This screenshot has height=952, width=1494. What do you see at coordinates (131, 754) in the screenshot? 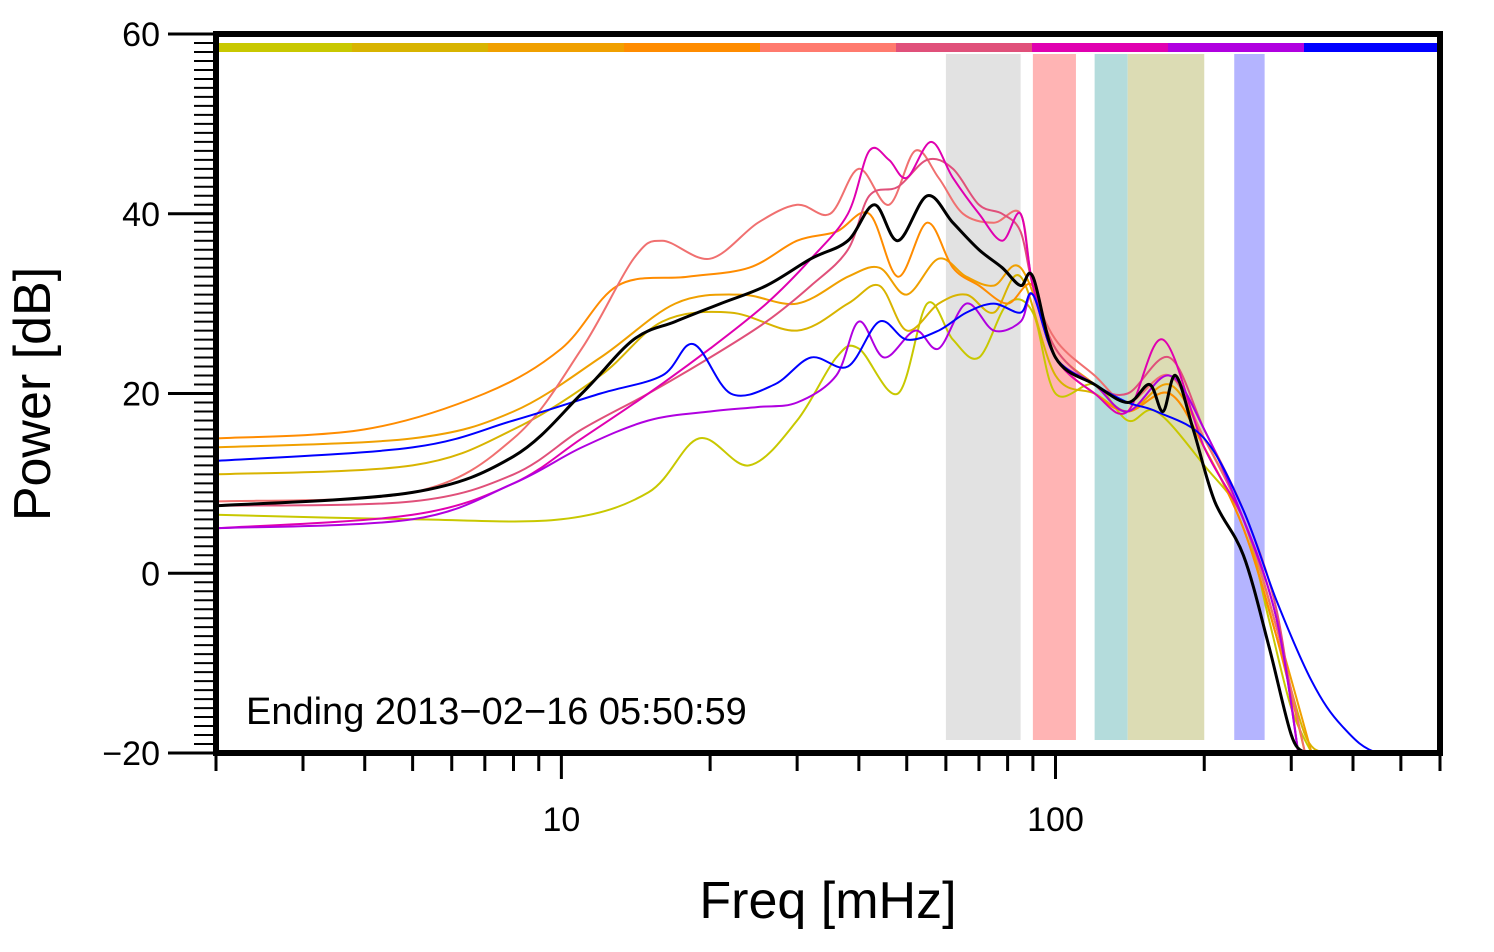
I see `y-tick-label: −20` at bounding box center [131, 754].